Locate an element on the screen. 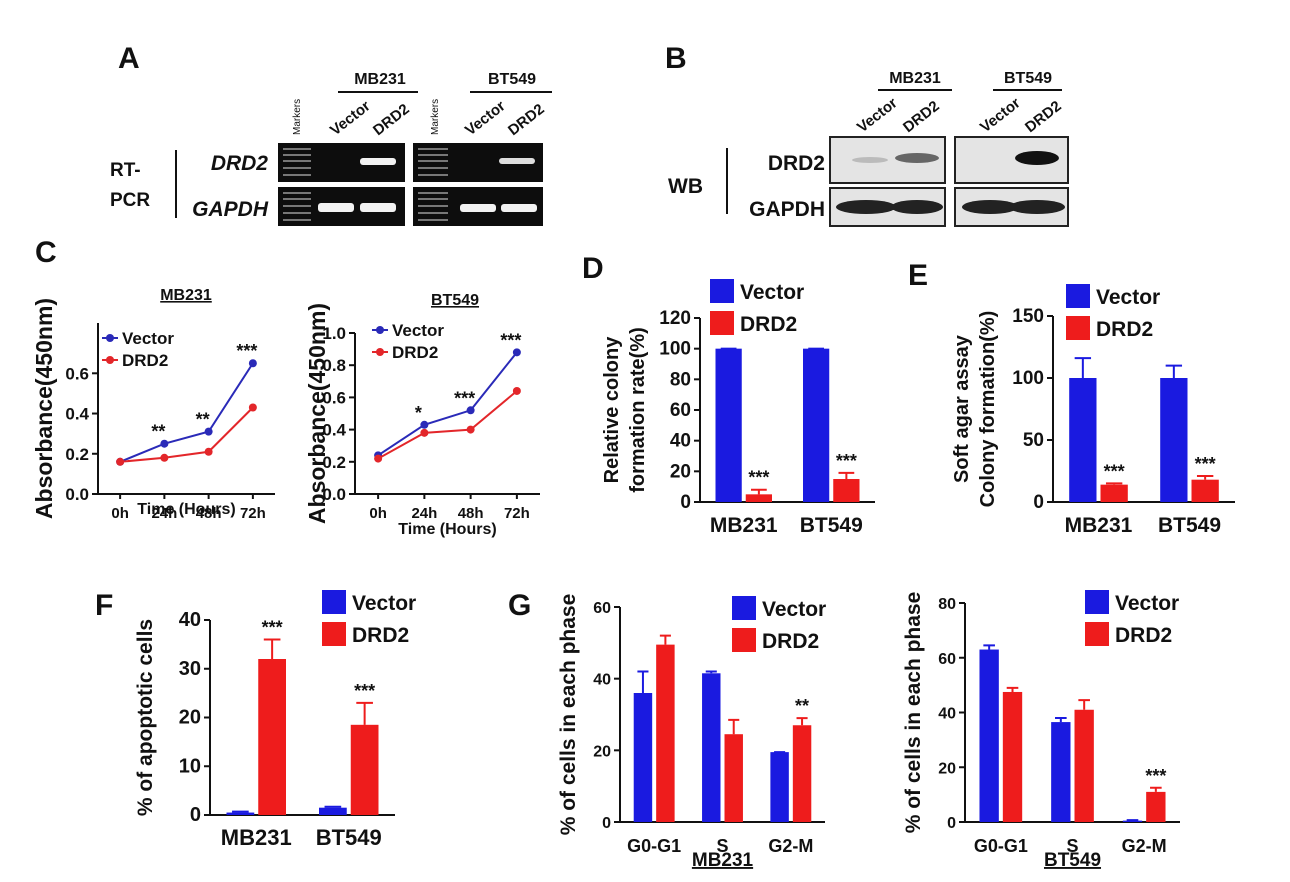  x-axis-label: MB231 is located at coordinates (723, 860).